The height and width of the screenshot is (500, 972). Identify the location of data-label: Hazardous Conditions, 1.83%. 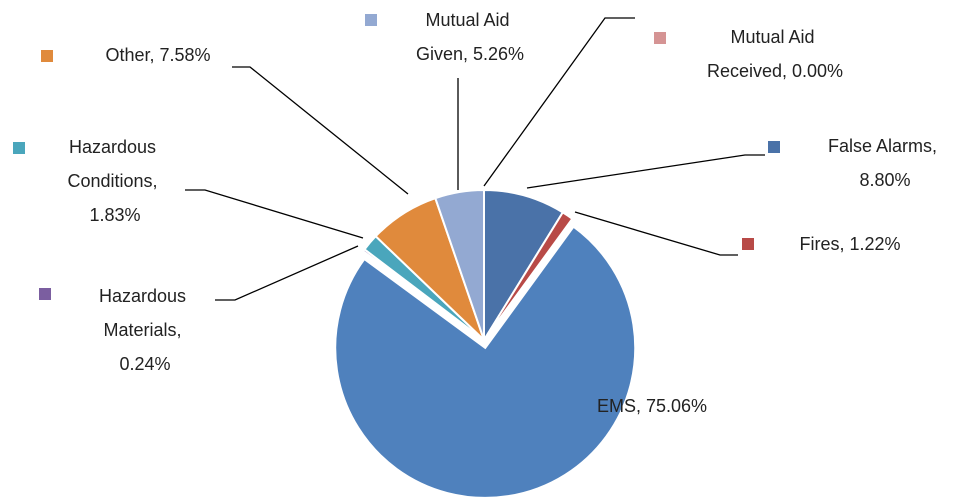
(114, 181).